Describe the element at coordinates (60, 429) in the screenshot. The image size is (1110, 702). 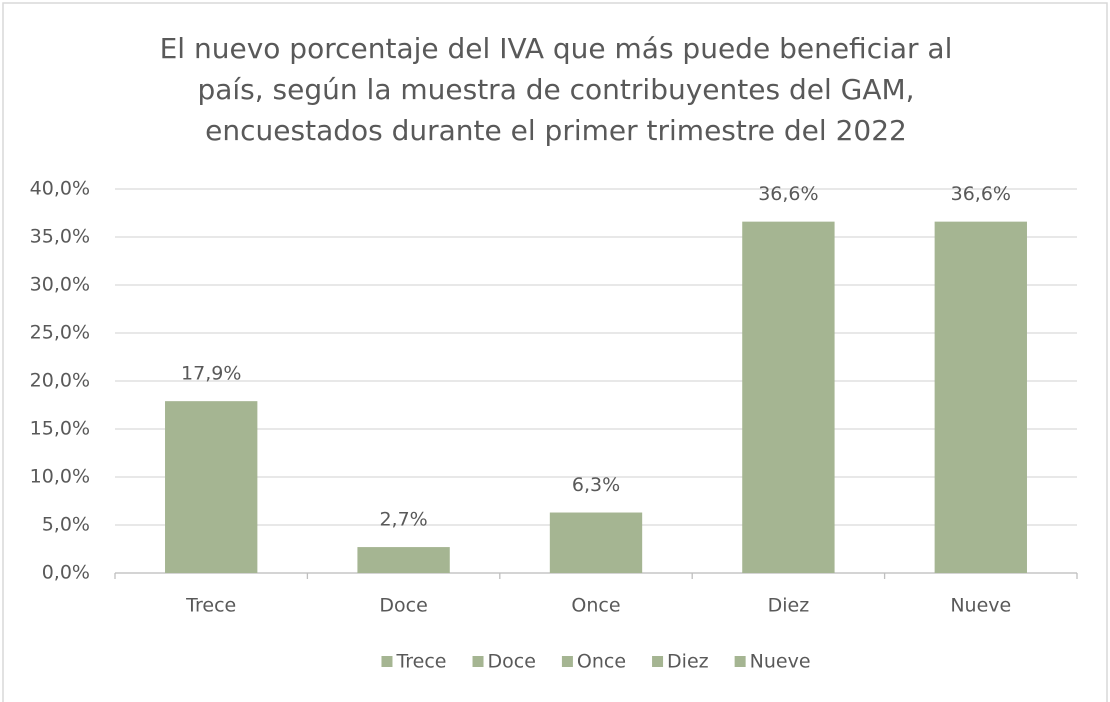
I see `y-tick-label: 15,0%` at that location.